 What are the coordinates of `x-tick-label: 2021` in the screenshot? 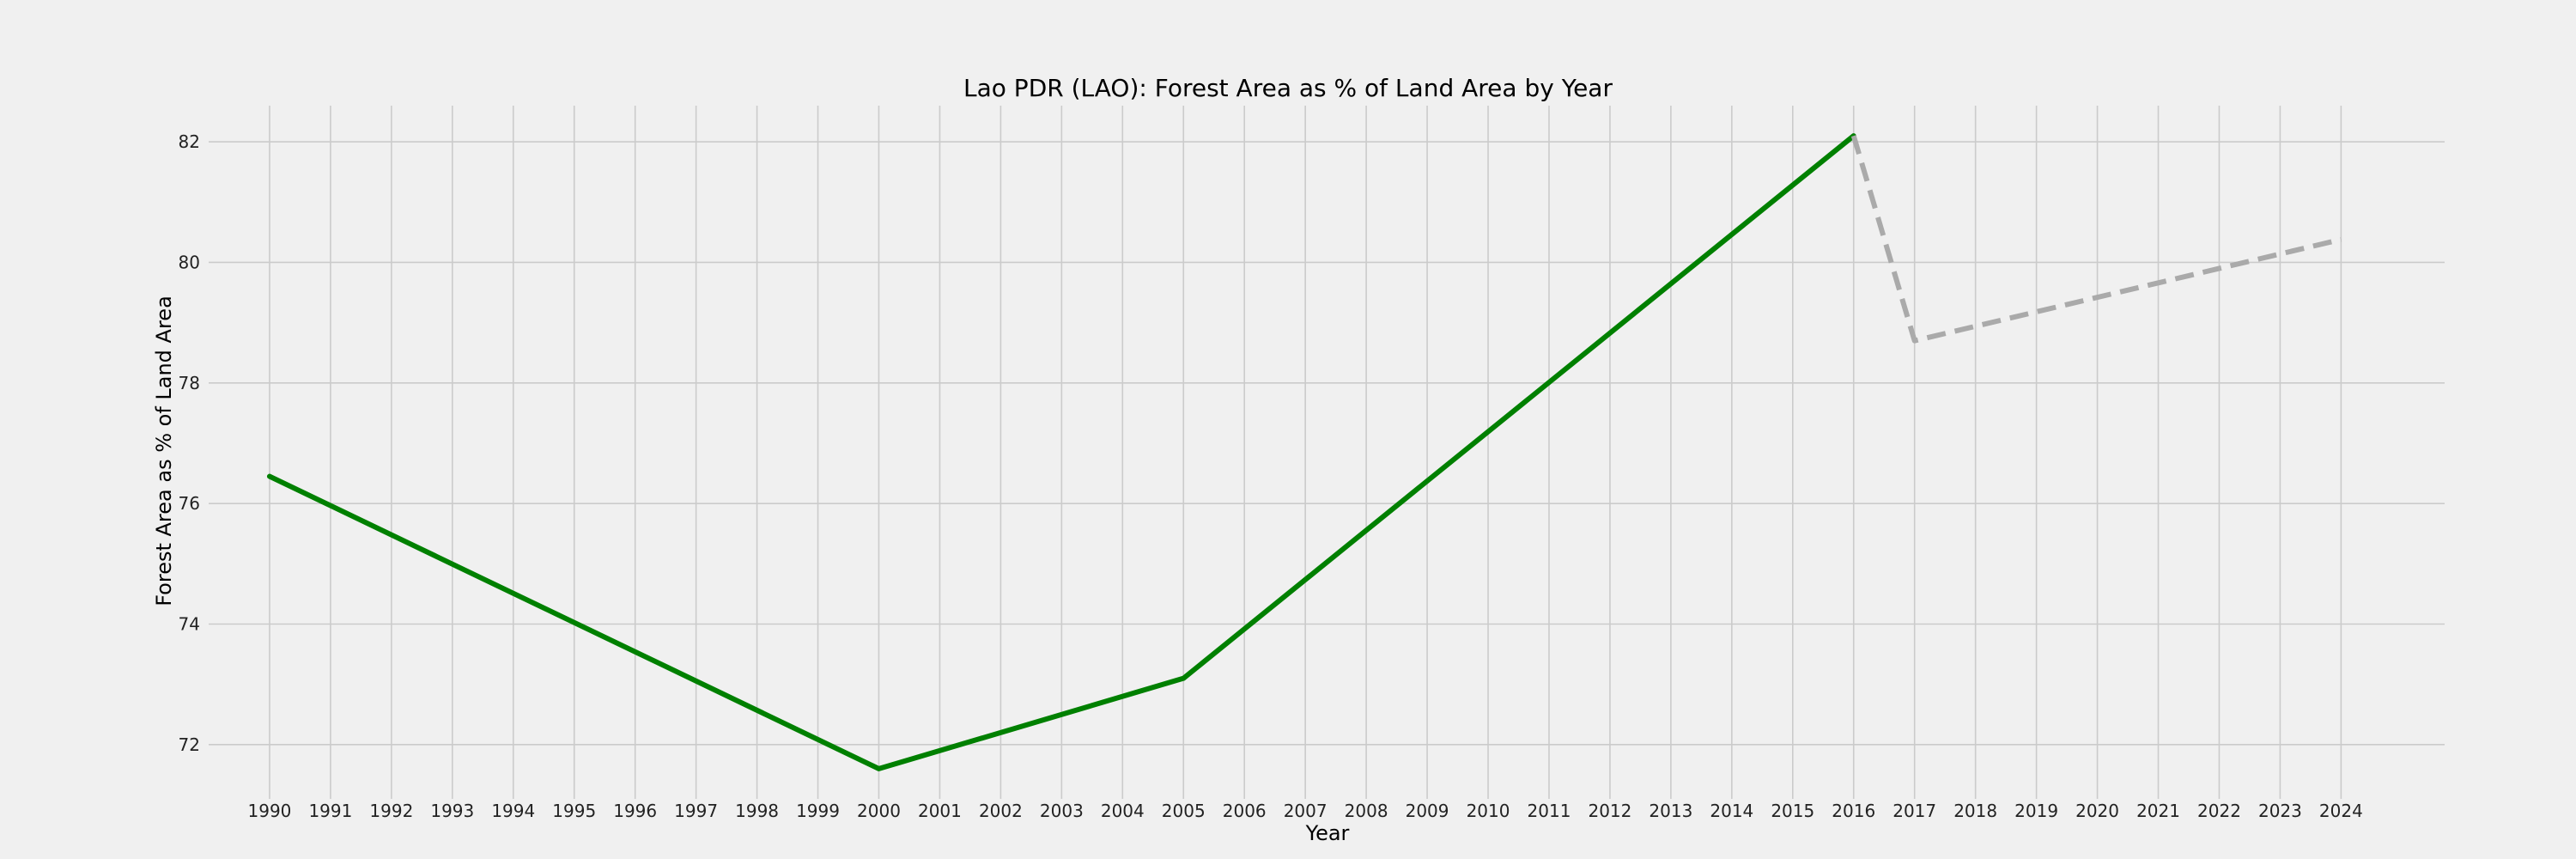 It's located at (2158, 811).